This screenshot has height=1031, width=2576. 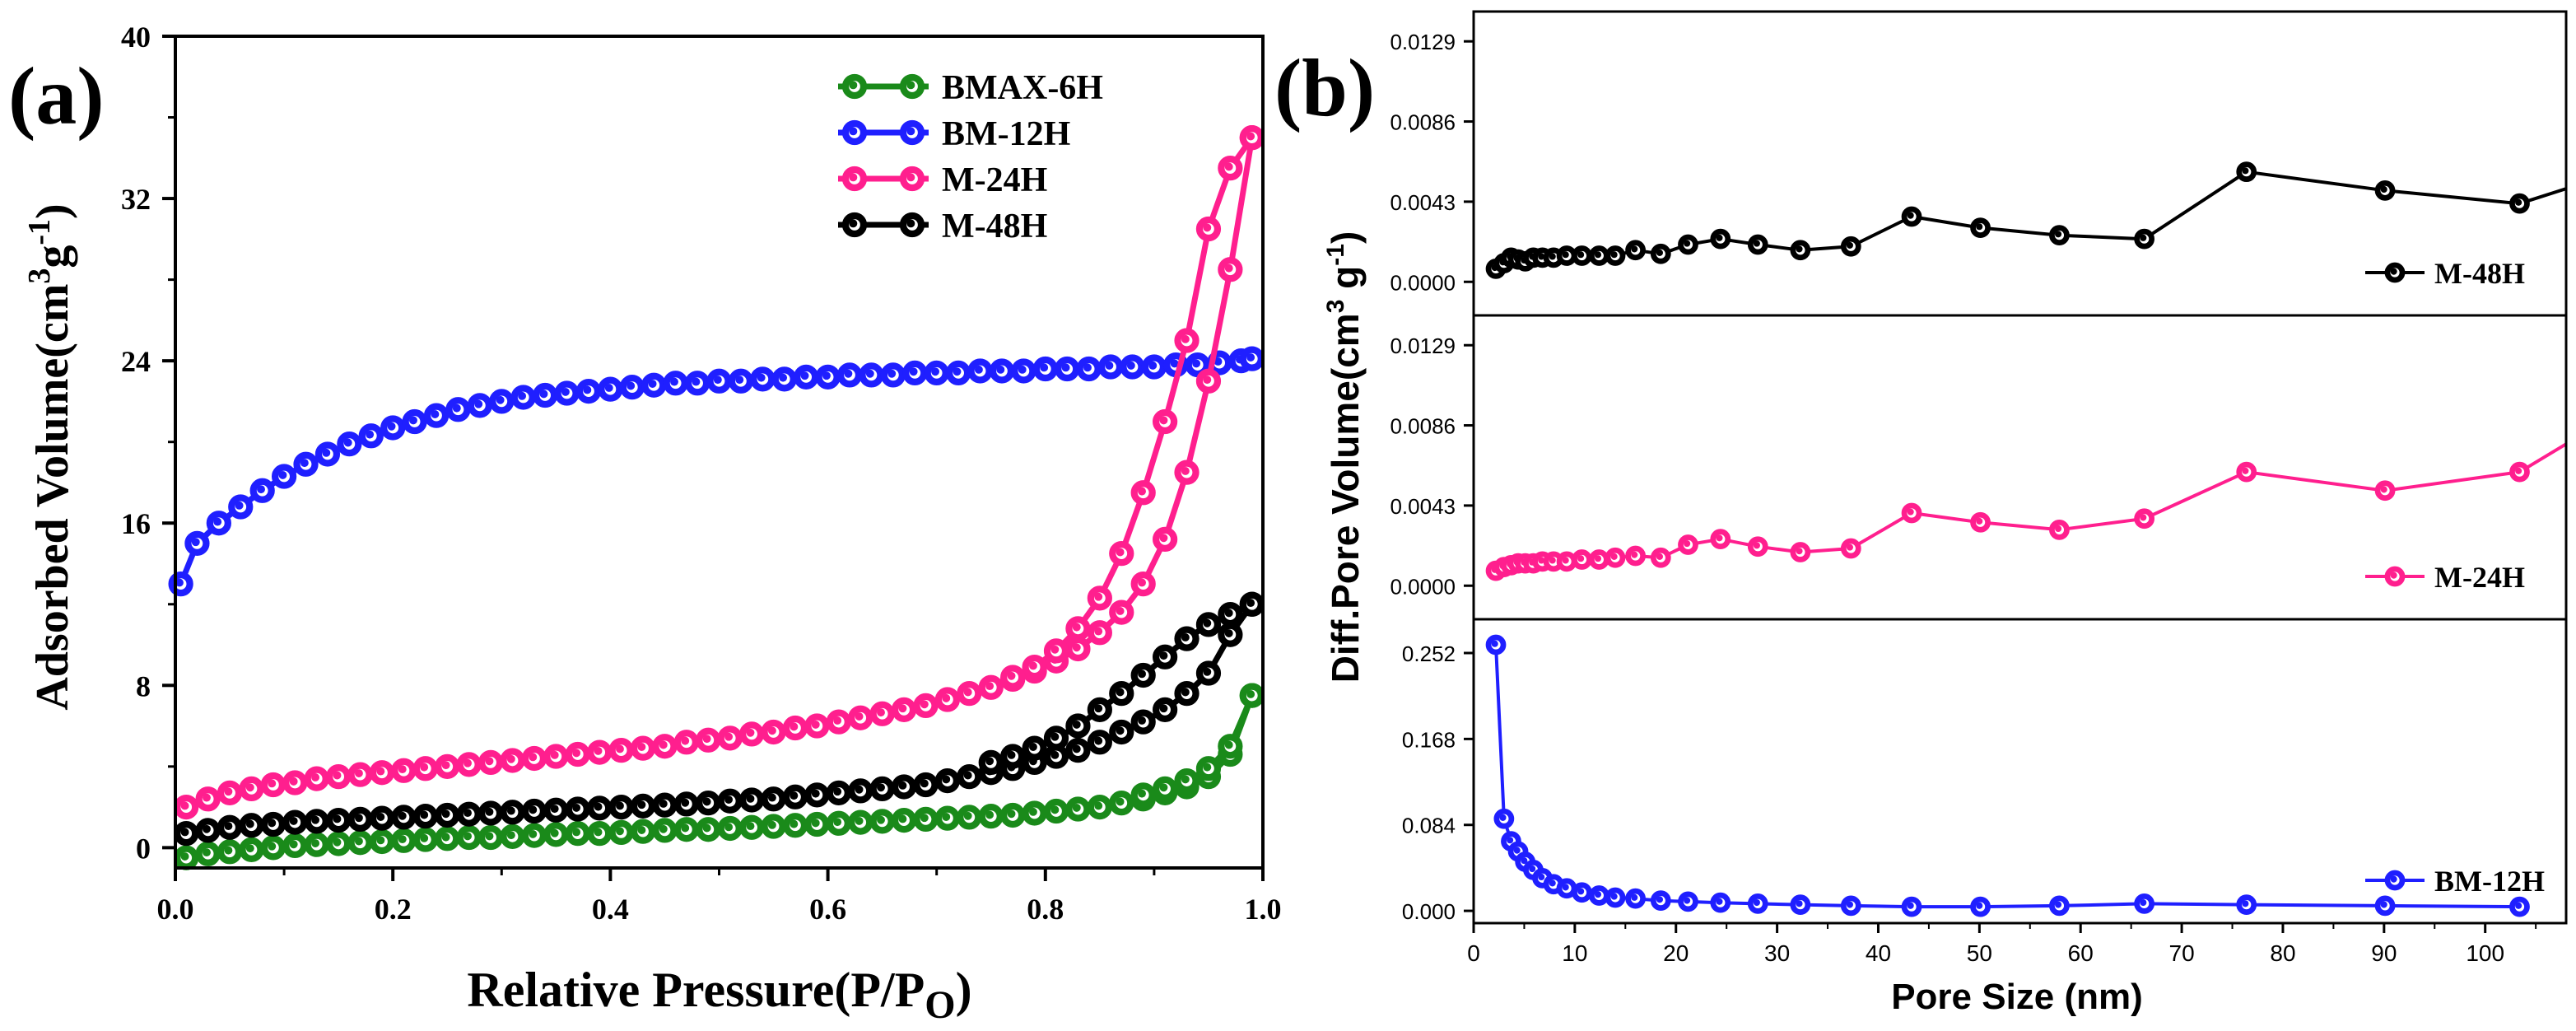 I want to click on panel-a-legend-label: BMAX-6H, so click(x=1022, y=88).